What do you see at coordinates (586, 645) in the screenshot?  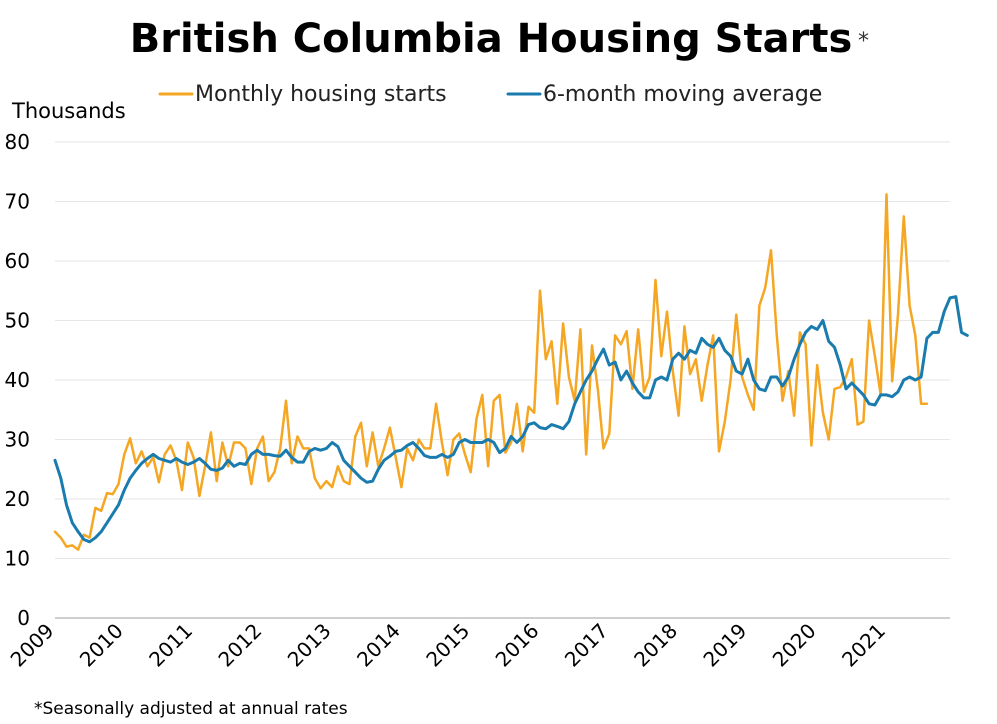 I see `x-tick-label: 2017` at bounding box center [586, 645].